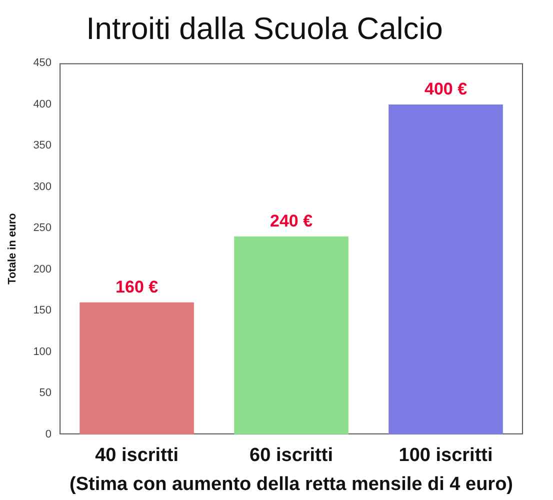 This screenshot has width=553, height=500. Describe the element at coordinates (446, 89) in the screenshot. I see `data-label: 400 €` at that location.